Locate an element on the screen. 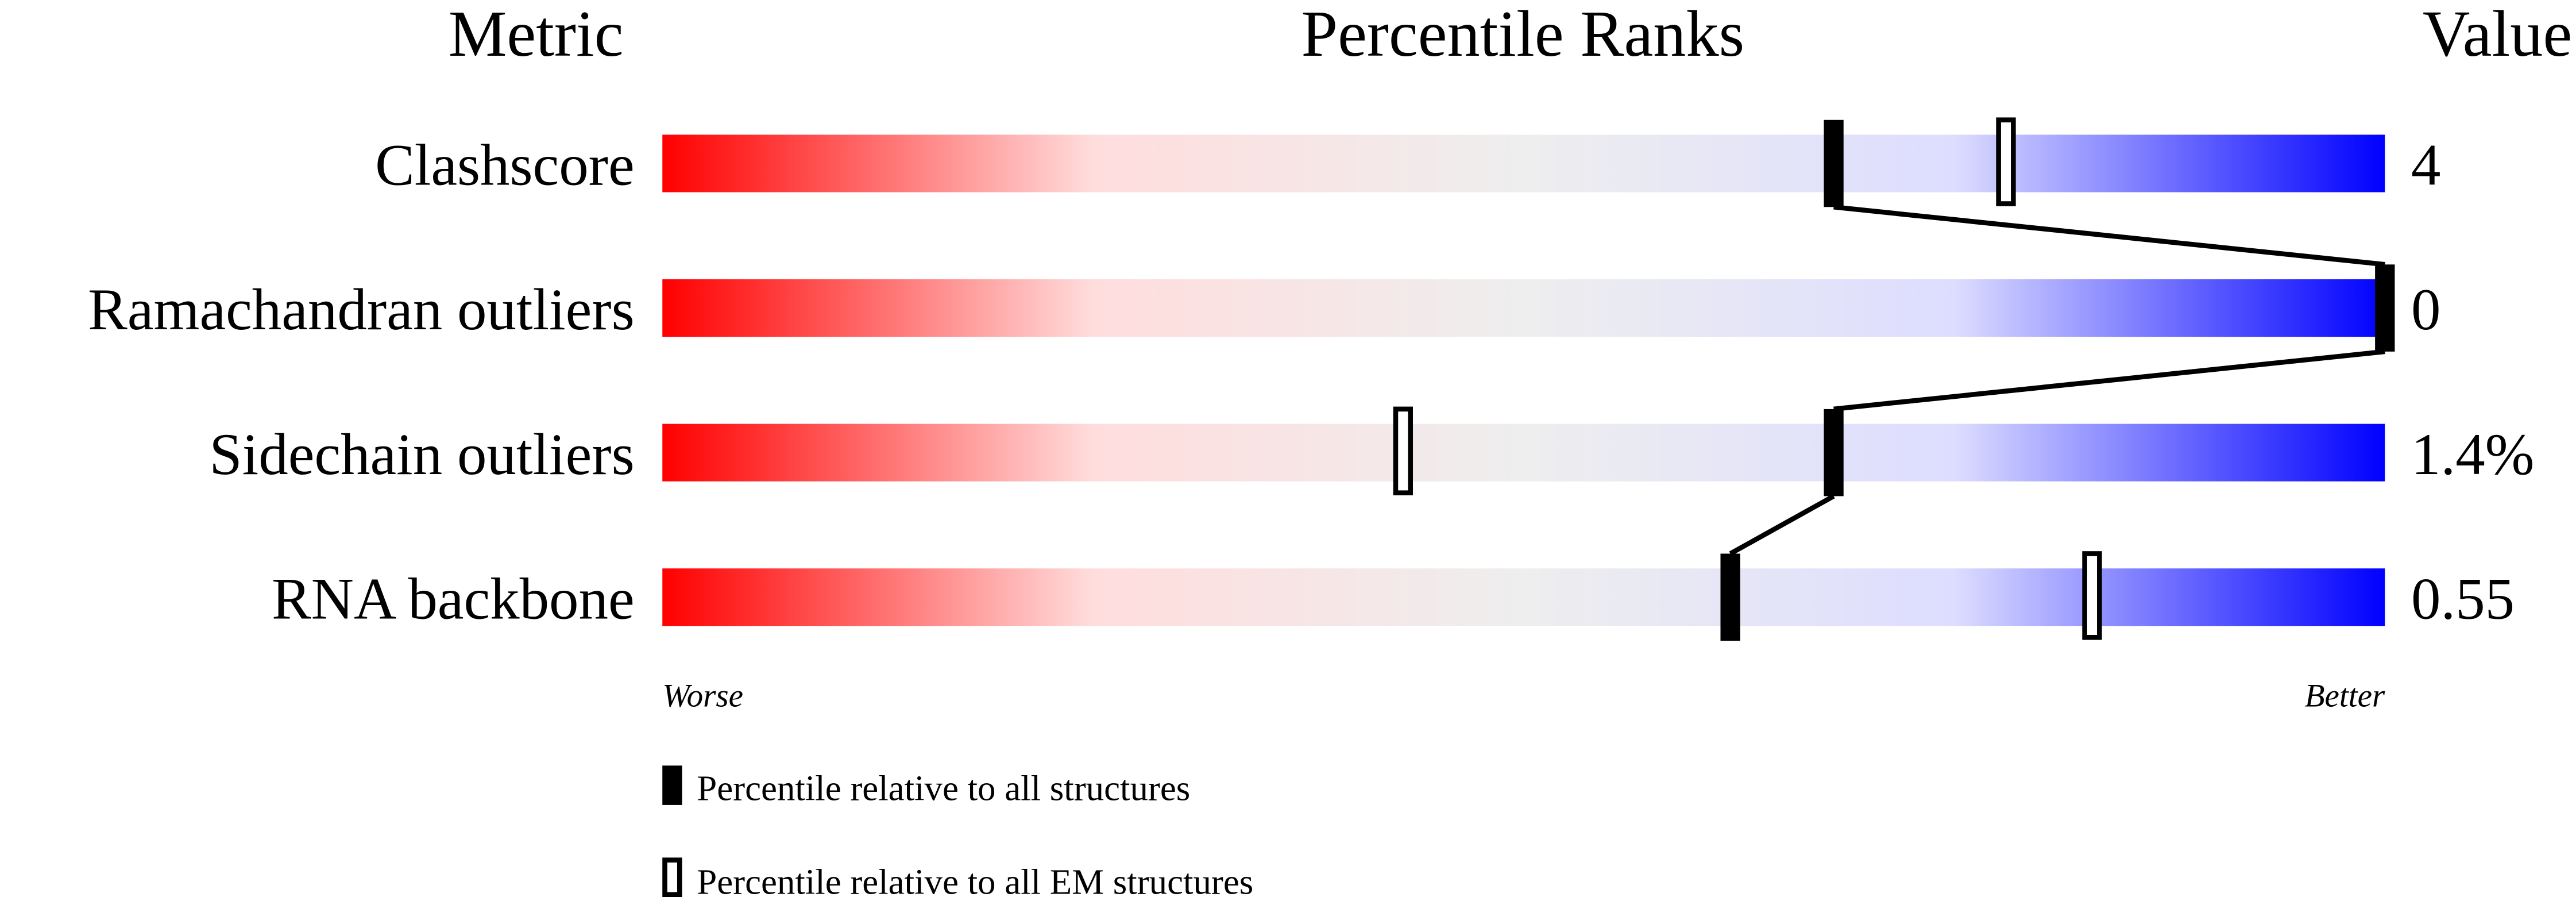 Image resolution: width=2576 pixels, height=897 pixels. metric-value: 0.55 is located at coordinates (2463, 599).